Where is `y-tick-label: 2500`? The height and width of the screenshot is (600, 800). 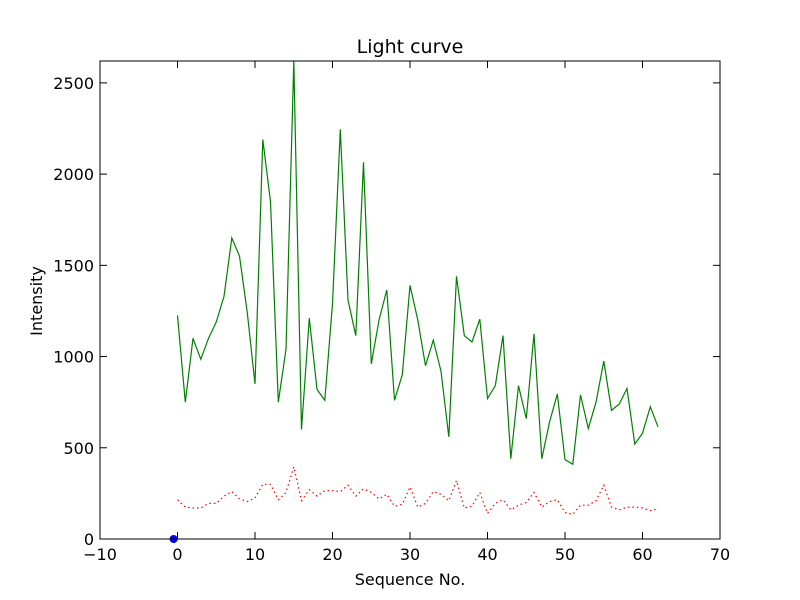
y-tick-label: 2500 is located at coordinates (73, 83).